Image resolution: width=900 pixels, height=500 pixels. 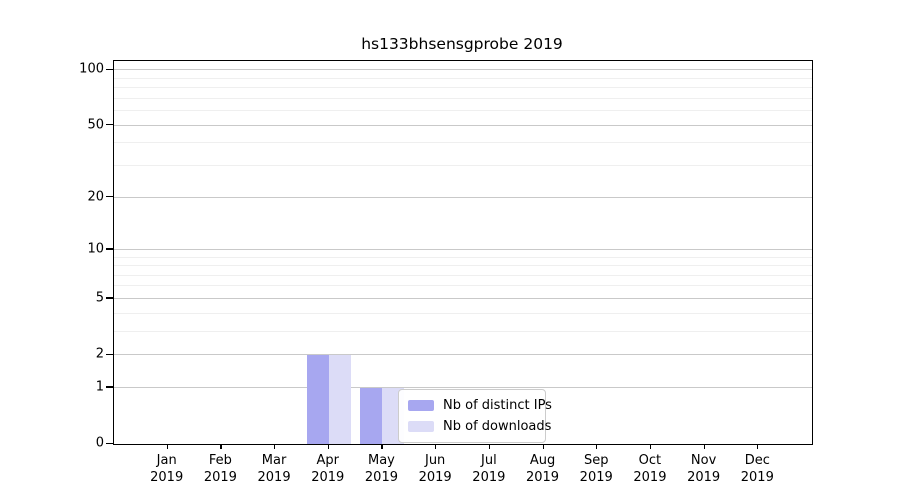 I want to click on x-axis-tick-label: Jun 2019, so click(x=435, y=469).